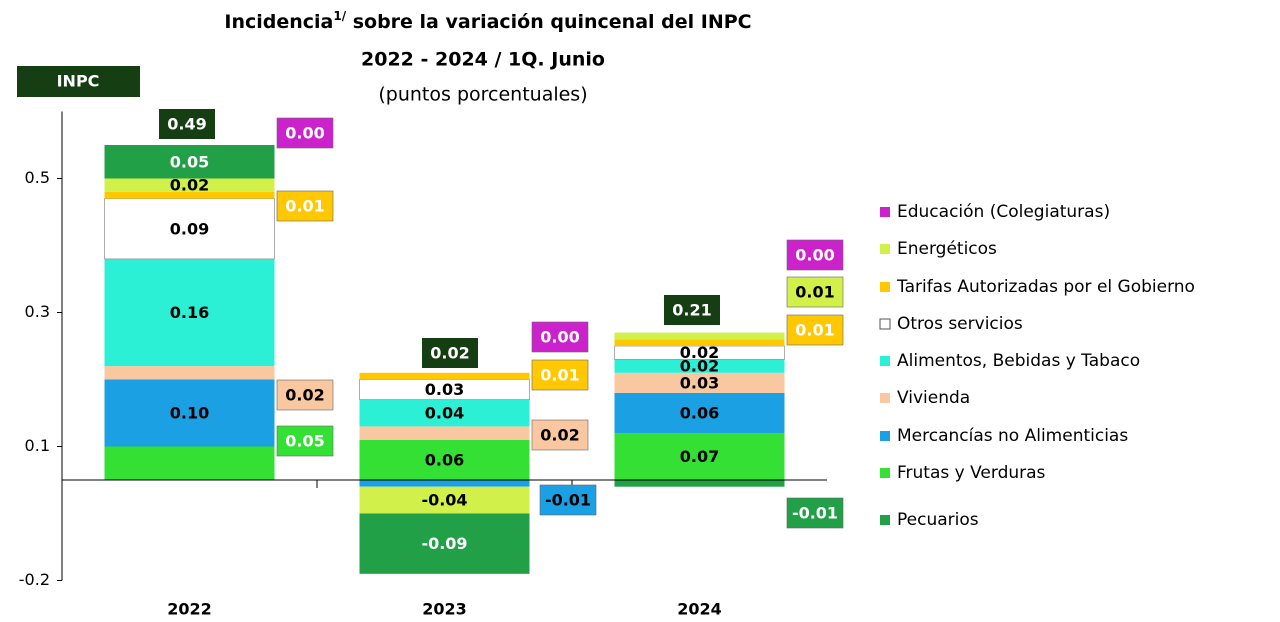 The width and height of the screenshot is (1280, 622). Describe the element at coordinates (960, 324) in the screenshot. I see `legend-label: Otros servicios` at that location.